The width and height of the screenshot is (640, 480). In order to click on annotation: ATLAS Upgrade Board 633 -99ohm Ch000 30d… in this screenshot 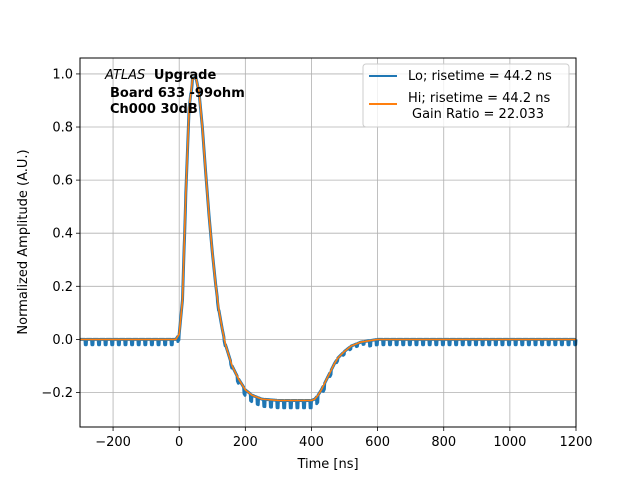, I will do `click(174, 92)`.